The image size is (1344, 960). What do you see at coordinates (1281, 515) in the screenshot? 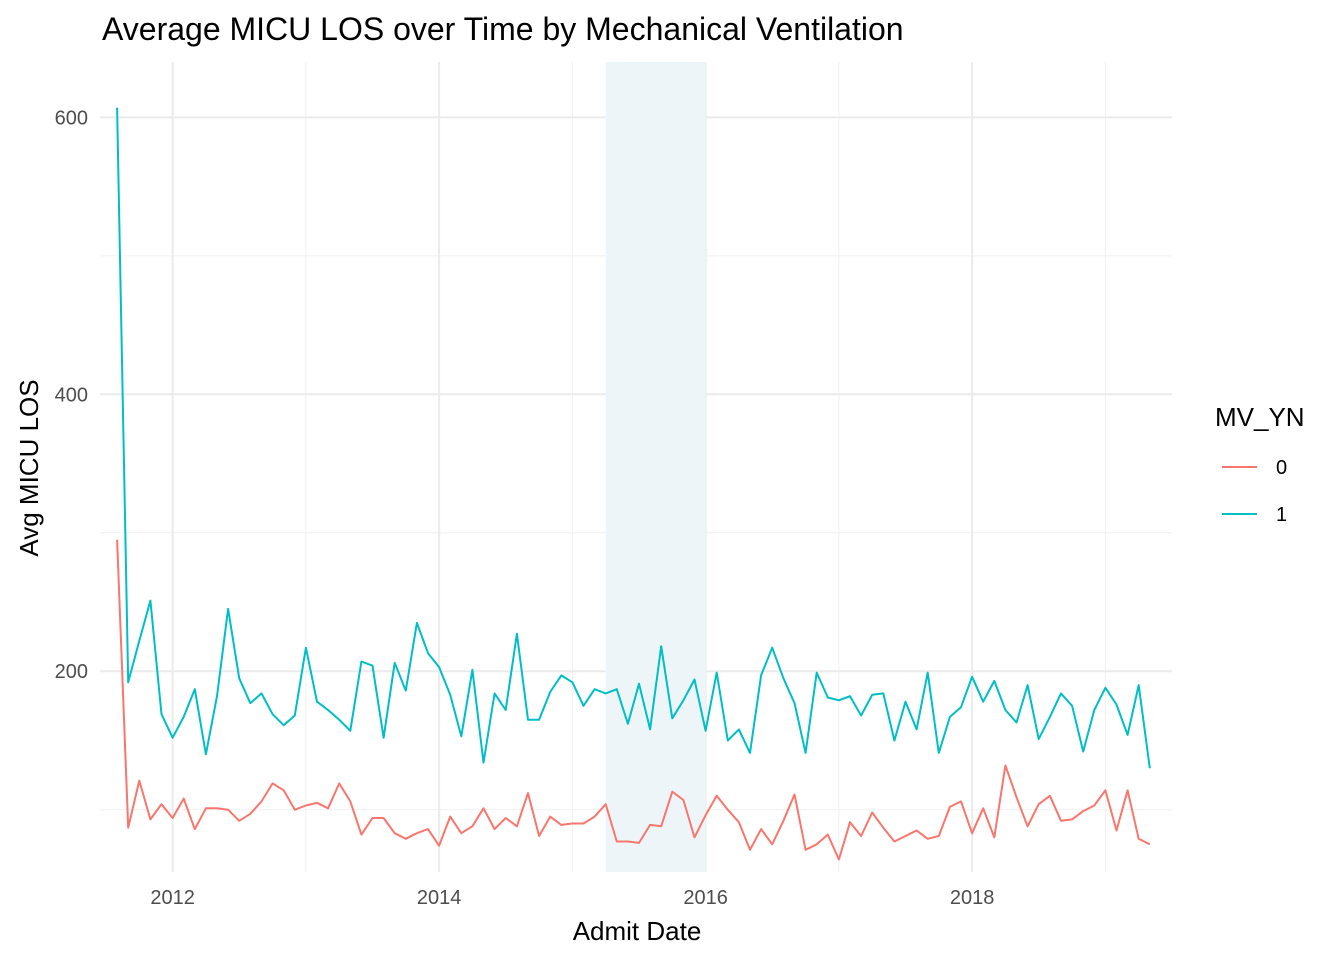
I see `legend-label-1: 1` at bounding box center [1281, 515].